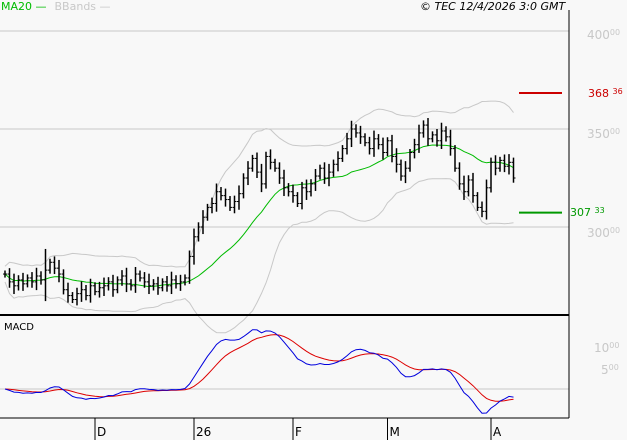  Describe the element at coordinates (605, 93) in the screenshot. I see `resistance-label: 368 36` at that location.